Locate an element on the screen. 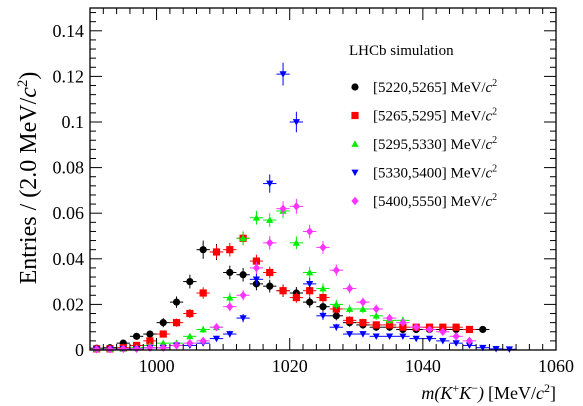 The height and width of the screenshot is (406, 583). y-tick-label: 0 is located at coordinates (79, 350).